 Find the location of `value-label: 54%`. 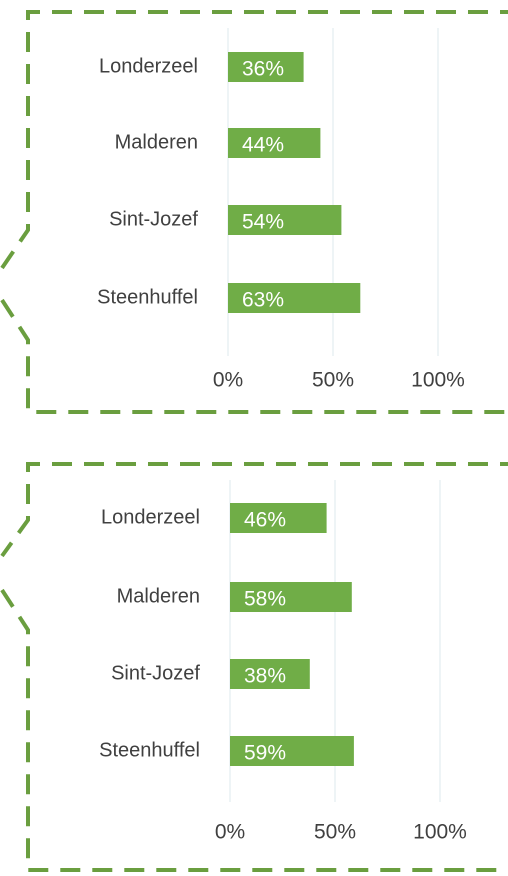

value-label: 54% is located at coordinates (263, 222).